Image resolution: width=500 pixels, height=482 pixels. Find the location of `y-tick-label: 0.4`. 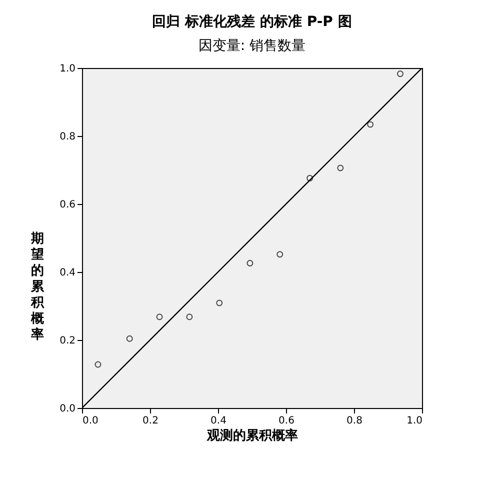

y-tick-label: 0.4 is located at coordinates (68, 273).